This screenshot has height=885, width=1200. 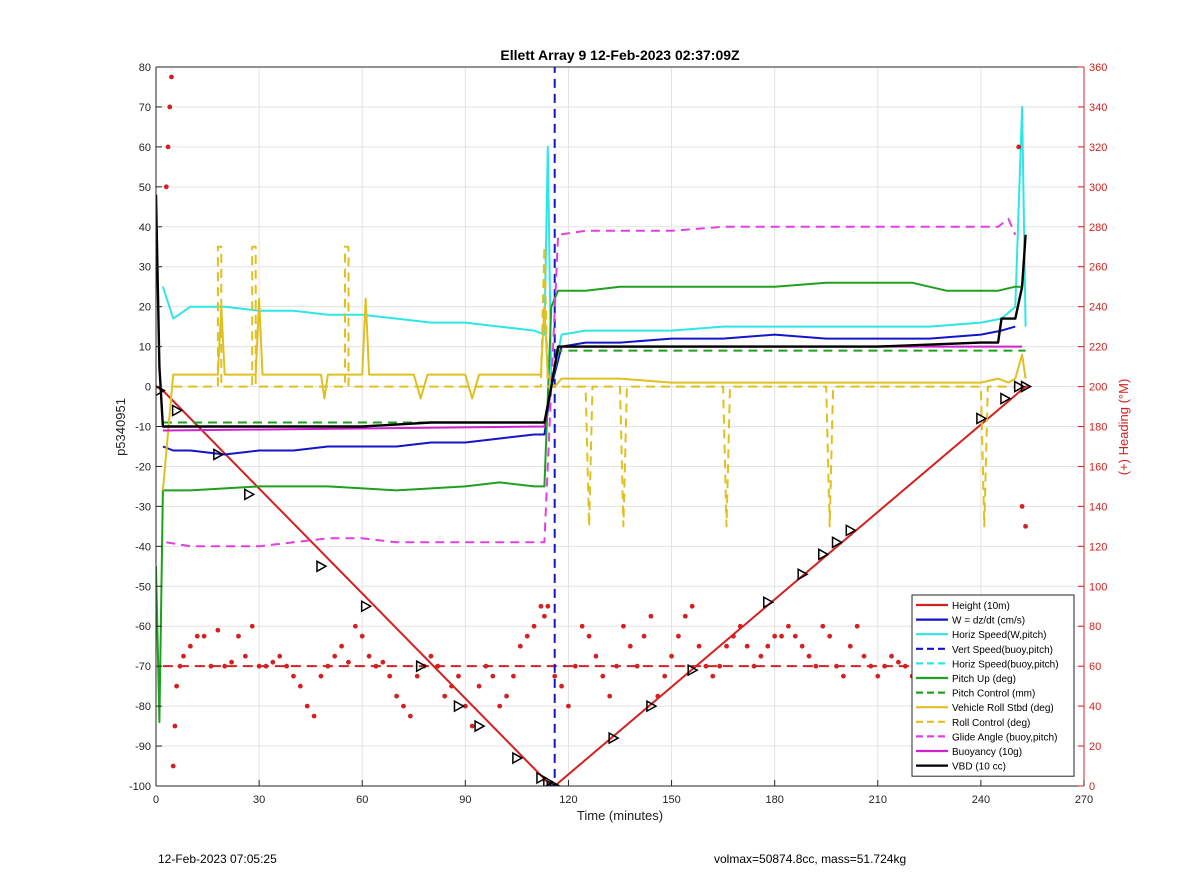 I want to click on legend-label: Height (10m), so click(x=981, y=606).